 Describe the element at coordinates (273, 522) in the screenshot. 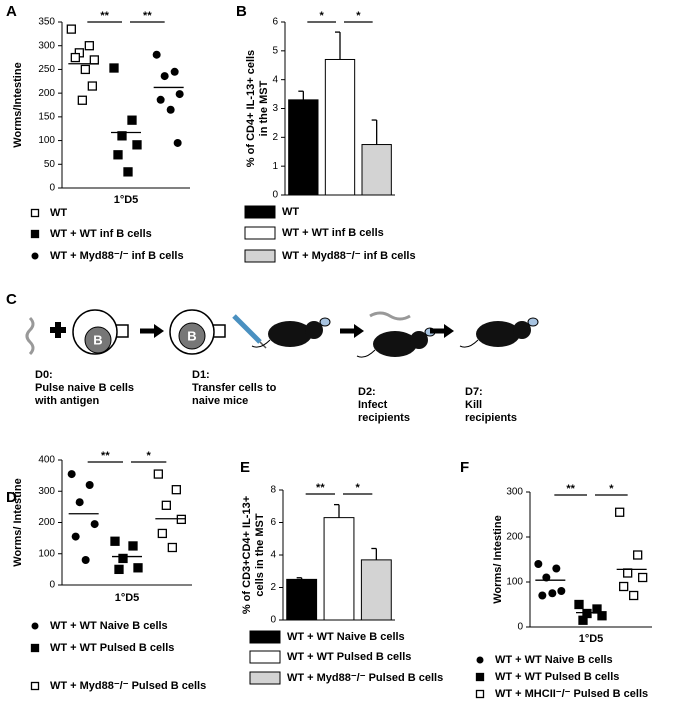

I see `y-tick-label: 6` at that location.